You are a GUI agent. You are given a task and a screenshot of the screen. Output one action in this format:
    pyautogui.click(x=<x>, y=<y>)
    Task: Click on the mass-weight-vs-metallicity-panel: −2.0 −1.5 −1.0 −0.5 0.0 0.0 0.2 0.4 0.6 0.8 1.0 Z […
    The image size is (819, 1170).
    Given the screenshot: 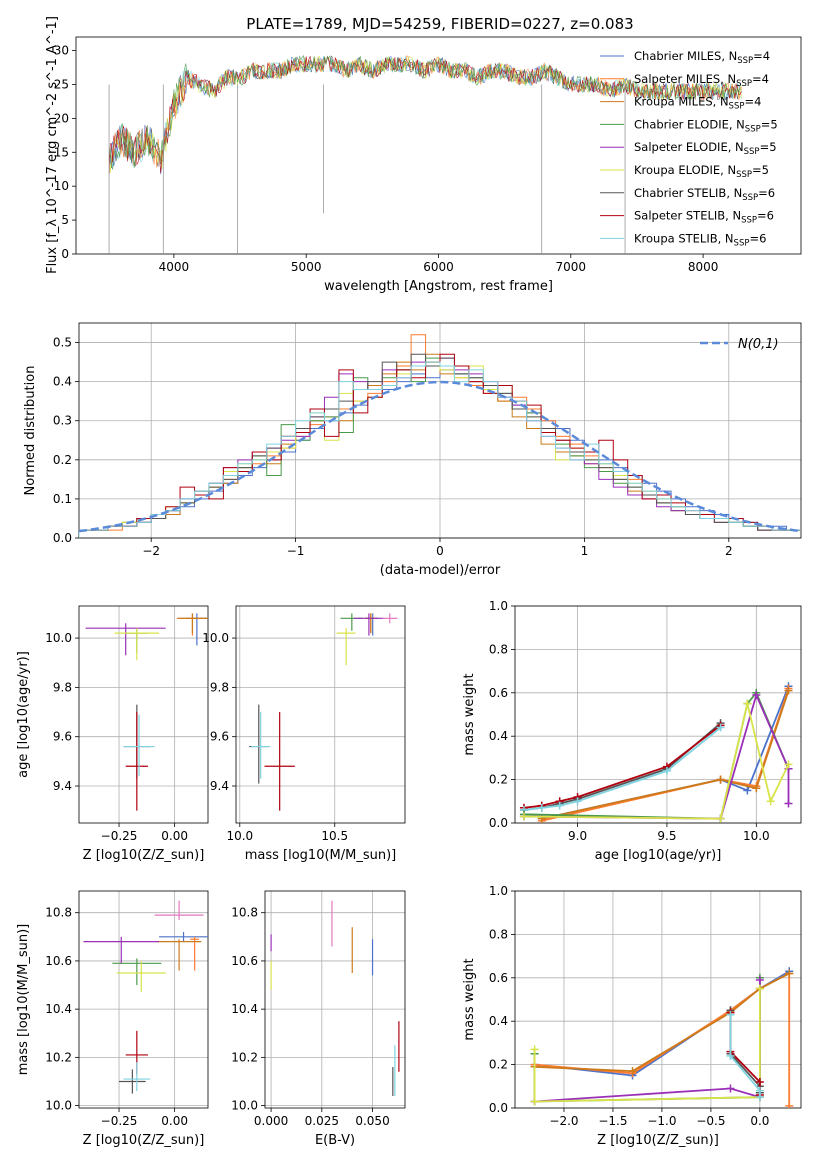 What is the action you would take?
    pyautogui.click(x=632, y=1016)
    